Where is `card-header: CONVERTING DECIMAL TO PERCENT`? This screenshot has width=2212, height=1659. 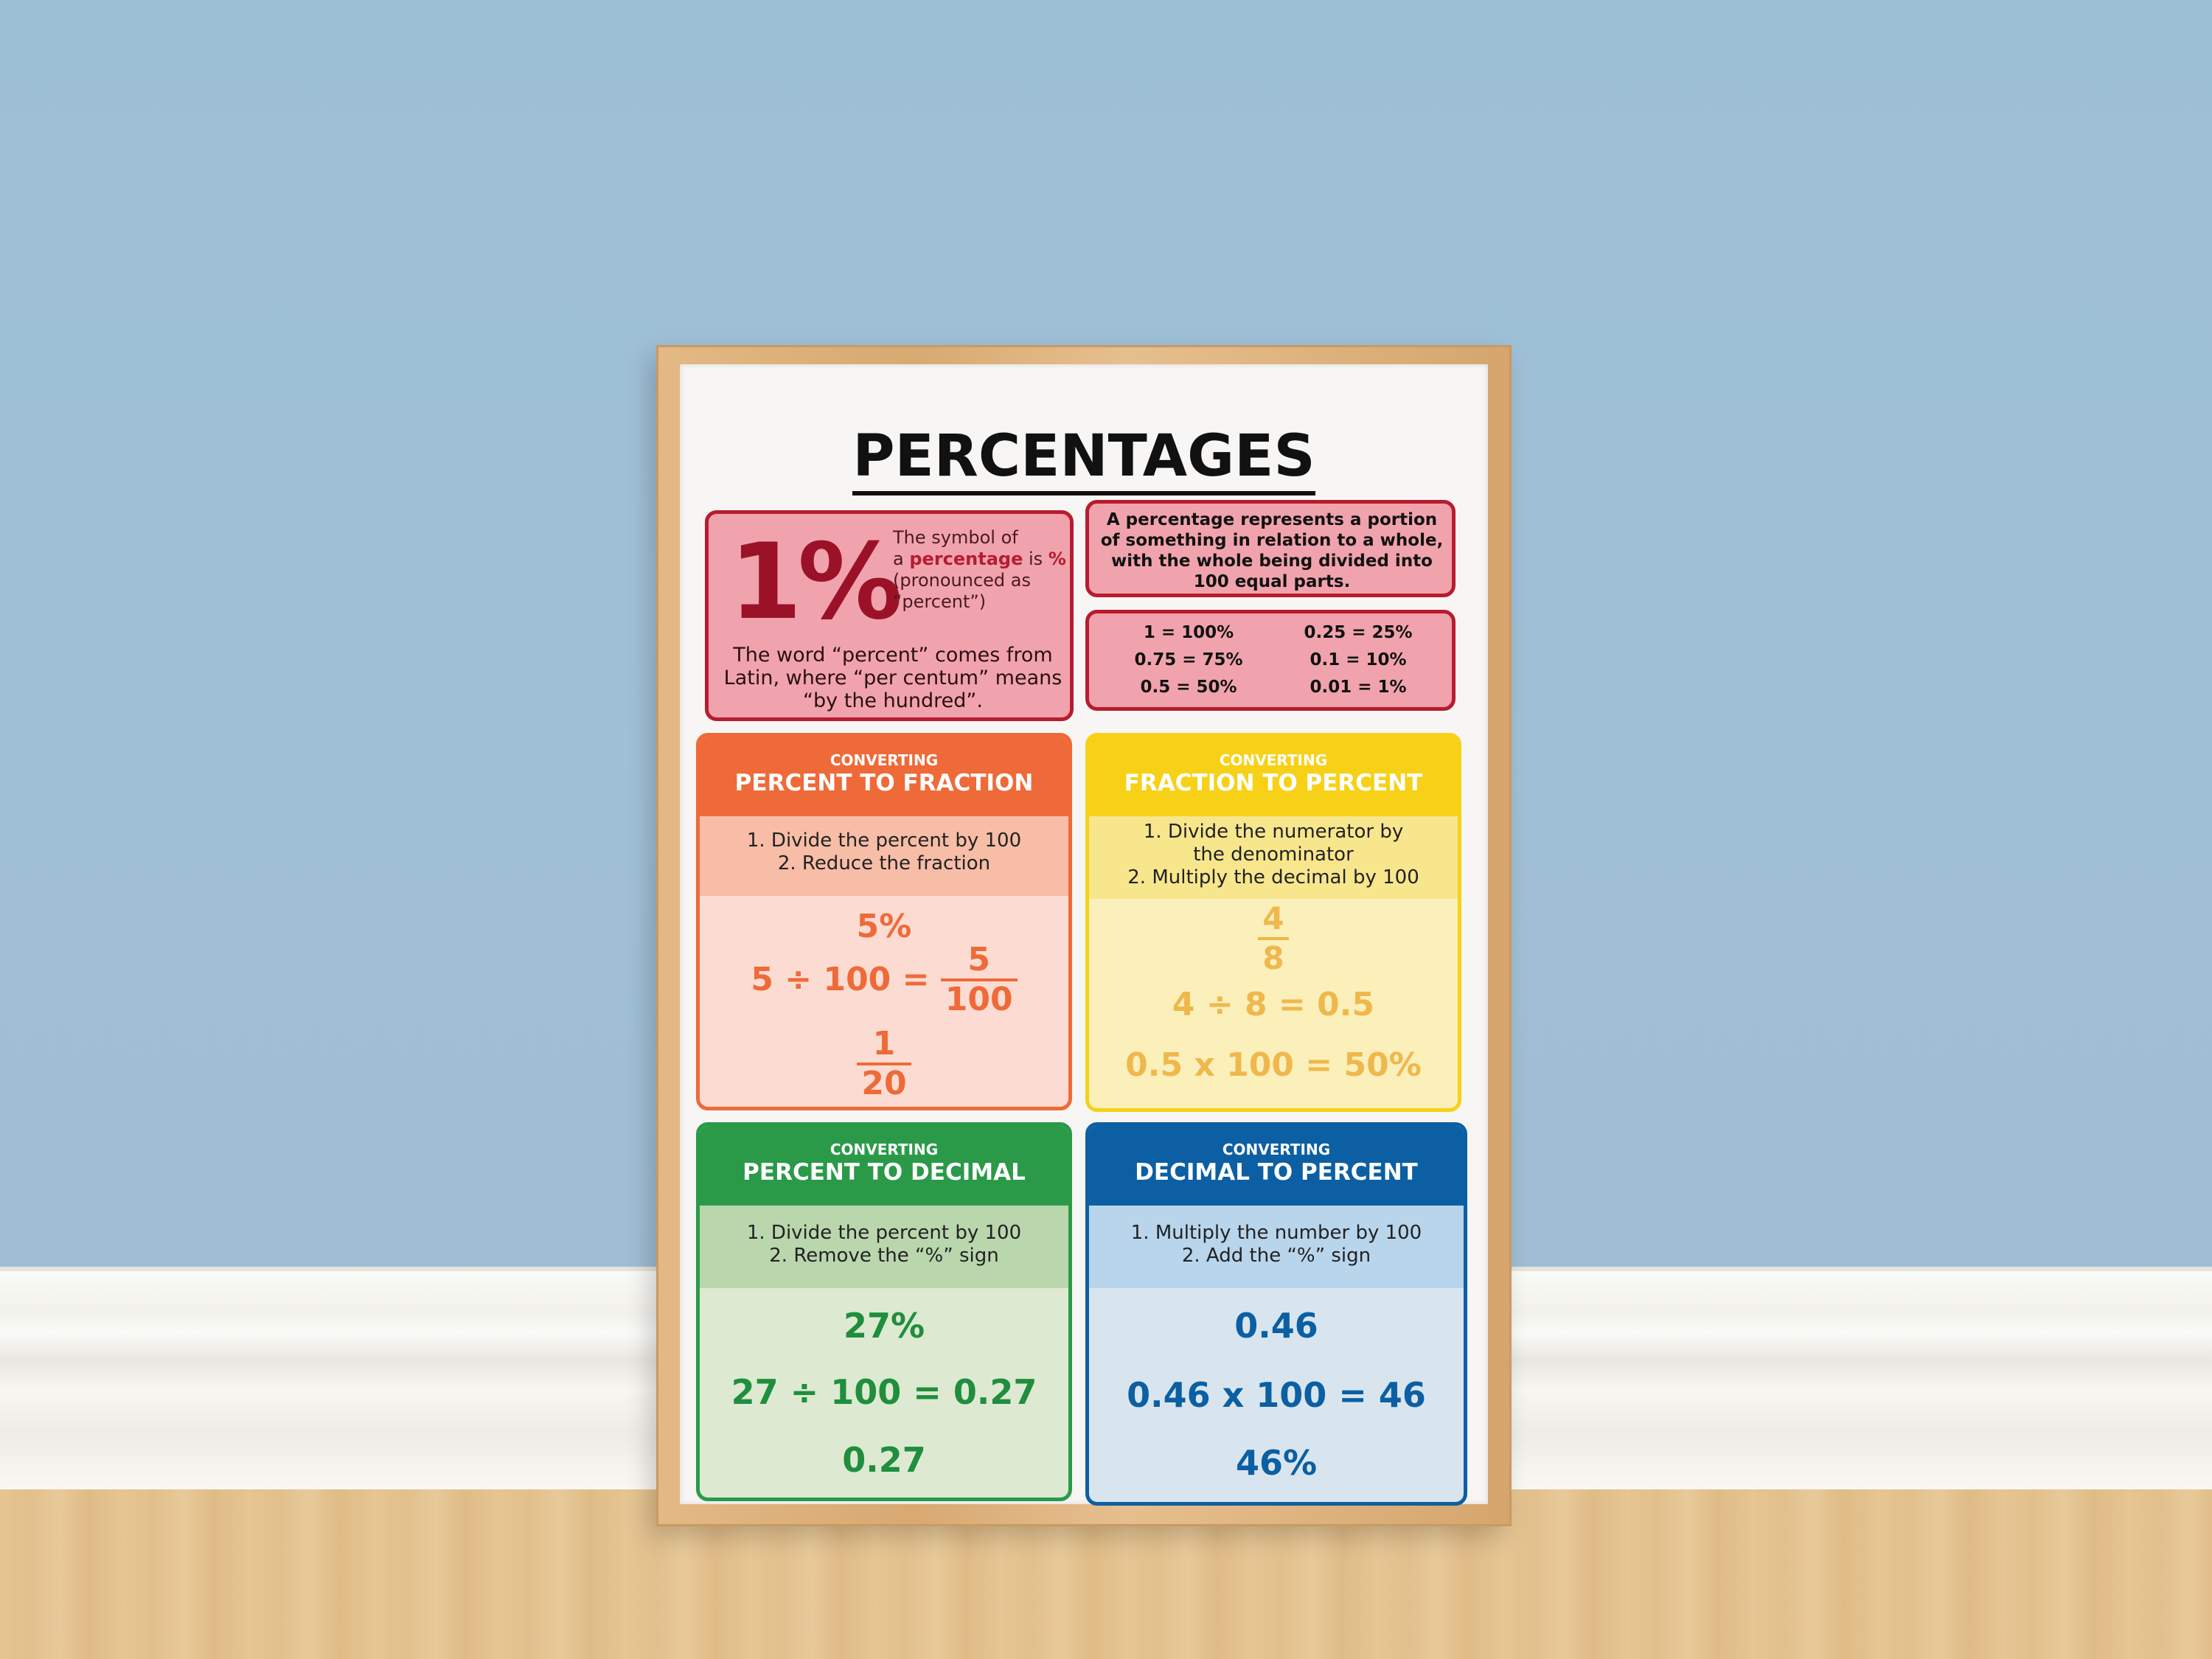 card-header: CONVERTING DECIMAL TO PERCENT is located at coordinates (1276, 1166).